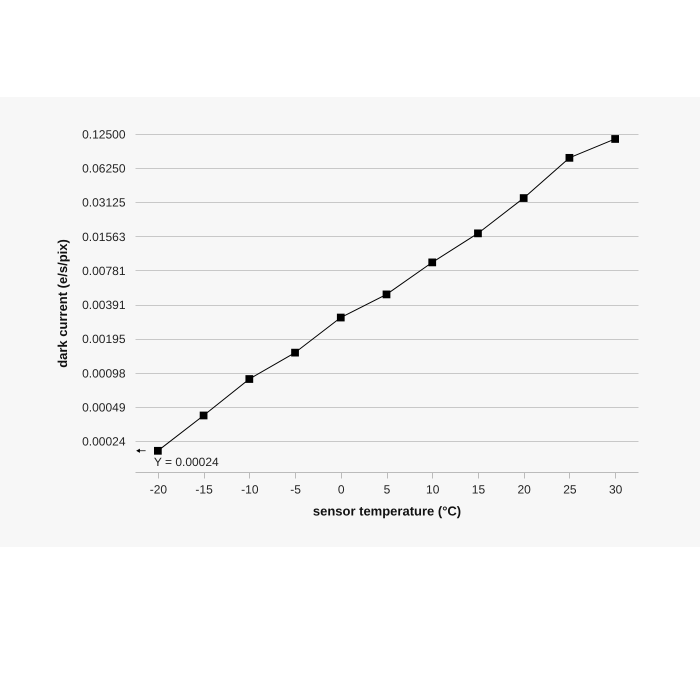 This screenshot has height=700, width=700. What do you see at coordinates (159, 489) in the screenshot?
I see `x-tick-label: -20` at bounding box center [159, 489].